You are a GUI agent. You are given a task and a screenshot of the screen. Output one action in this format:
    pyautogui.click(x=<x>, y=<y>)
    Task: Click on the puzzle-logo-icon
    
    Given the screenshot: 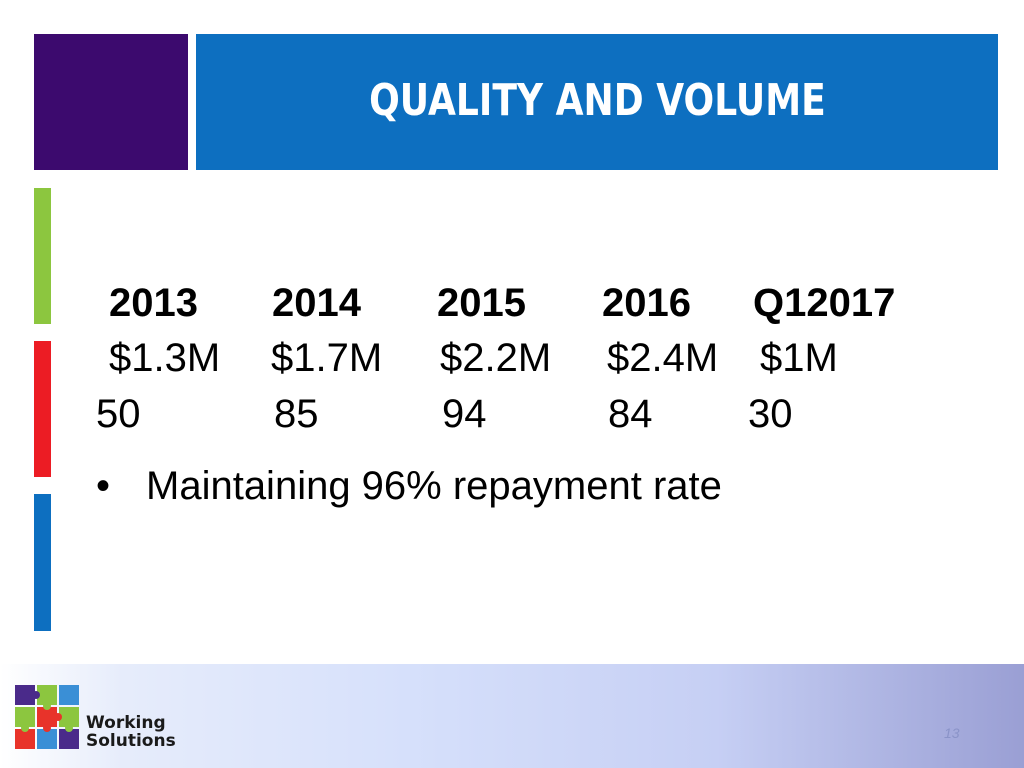 What is the action you would take?
    pyautogui.click(x=47, y=717)
    